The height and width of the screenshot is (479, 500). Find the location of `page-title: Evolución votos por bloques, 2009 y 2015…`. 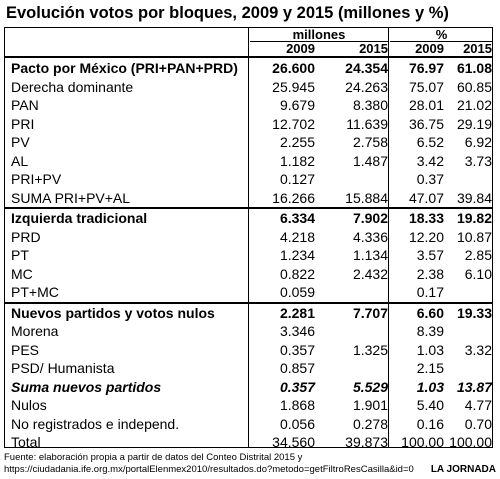

page-title: Evolución votos por bloques, 2009 y 2015… is located at coordinates (227, 13).